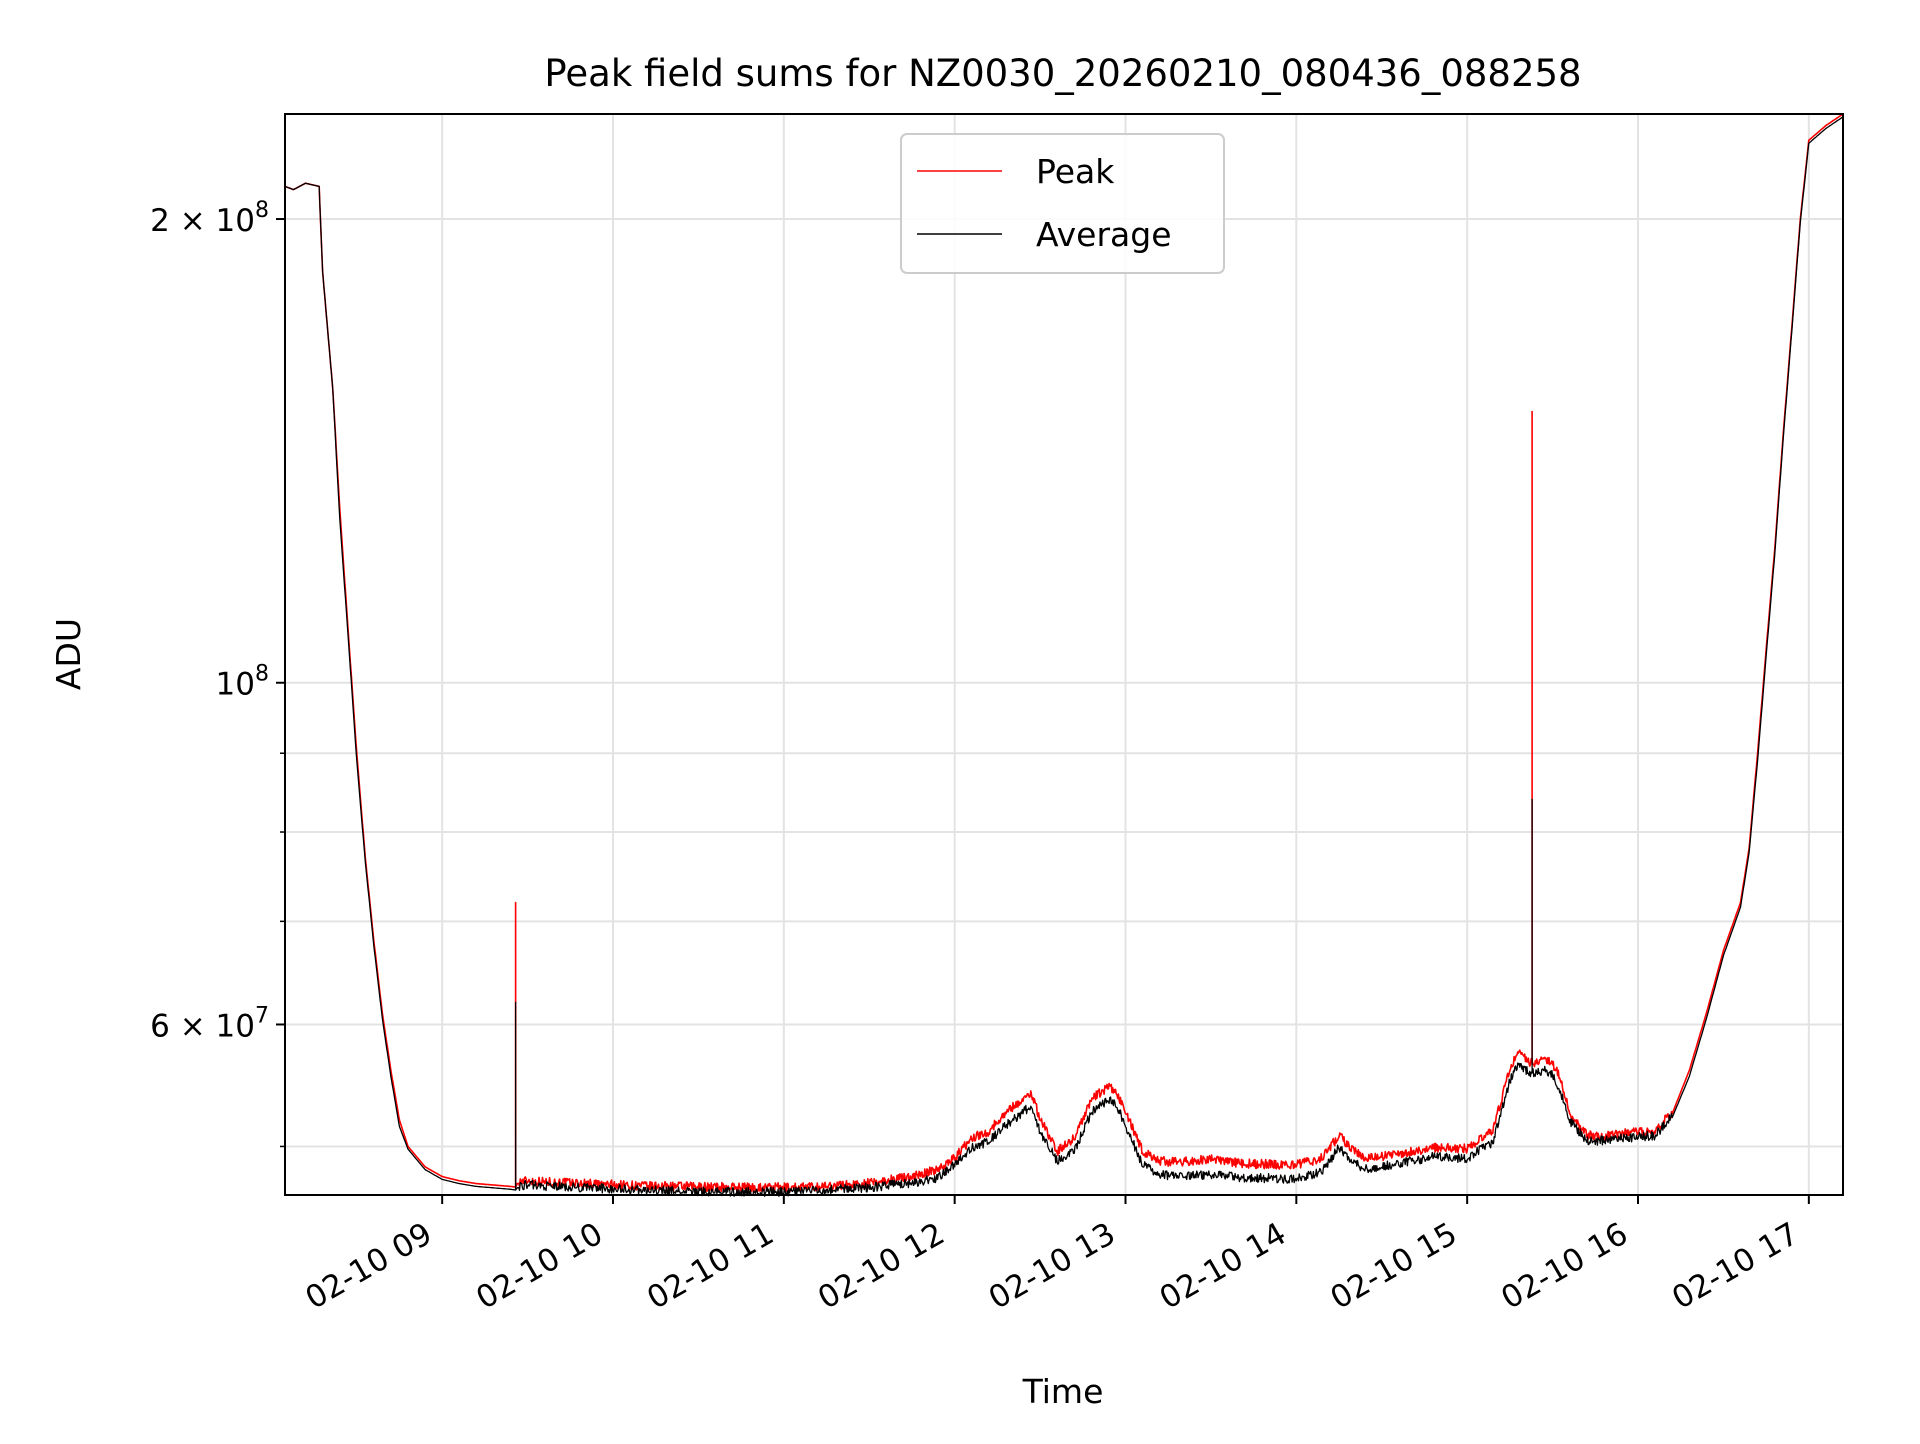 This screenshot has height=1444, width=1920. What do you see at coordinates (242, 682) in the screenshot?
I see `y-tick-label: 108` at bounding box center [242, 682].